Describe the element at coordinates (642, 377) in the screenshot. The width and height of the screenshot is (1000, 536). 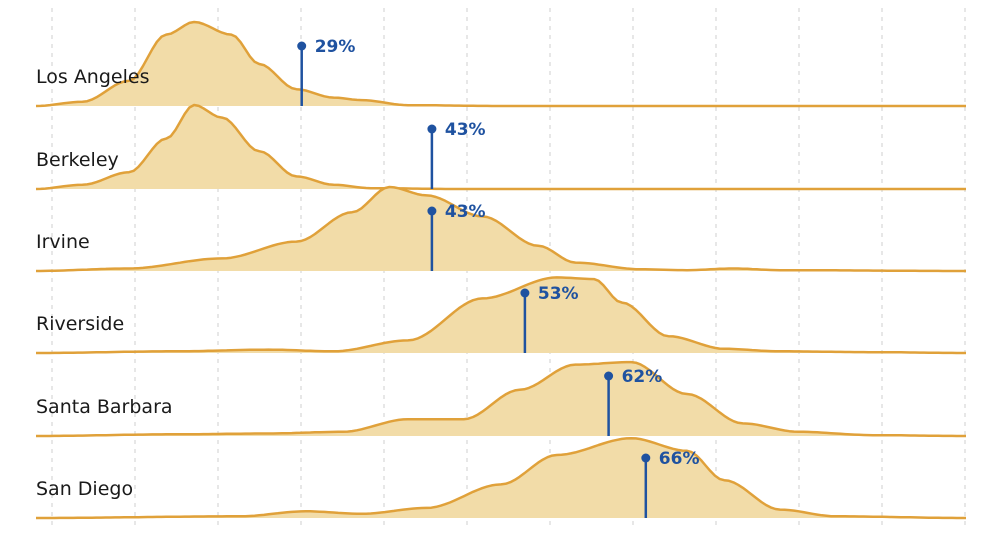
I see `median-label: 62%` at that location.